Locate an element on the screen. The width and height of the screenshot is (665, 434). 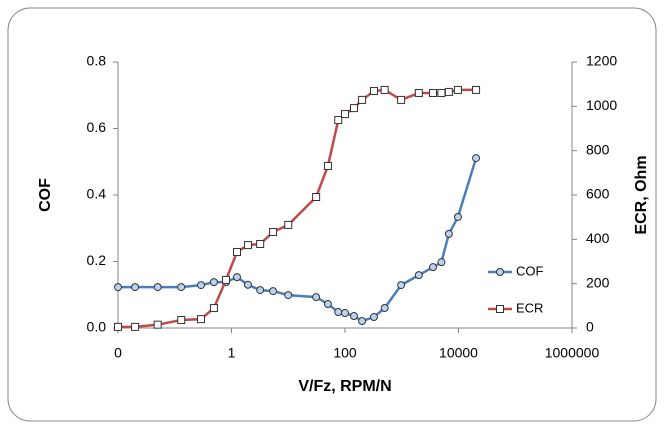
x-tick-label: 1 is located at coordinates (232, 353).